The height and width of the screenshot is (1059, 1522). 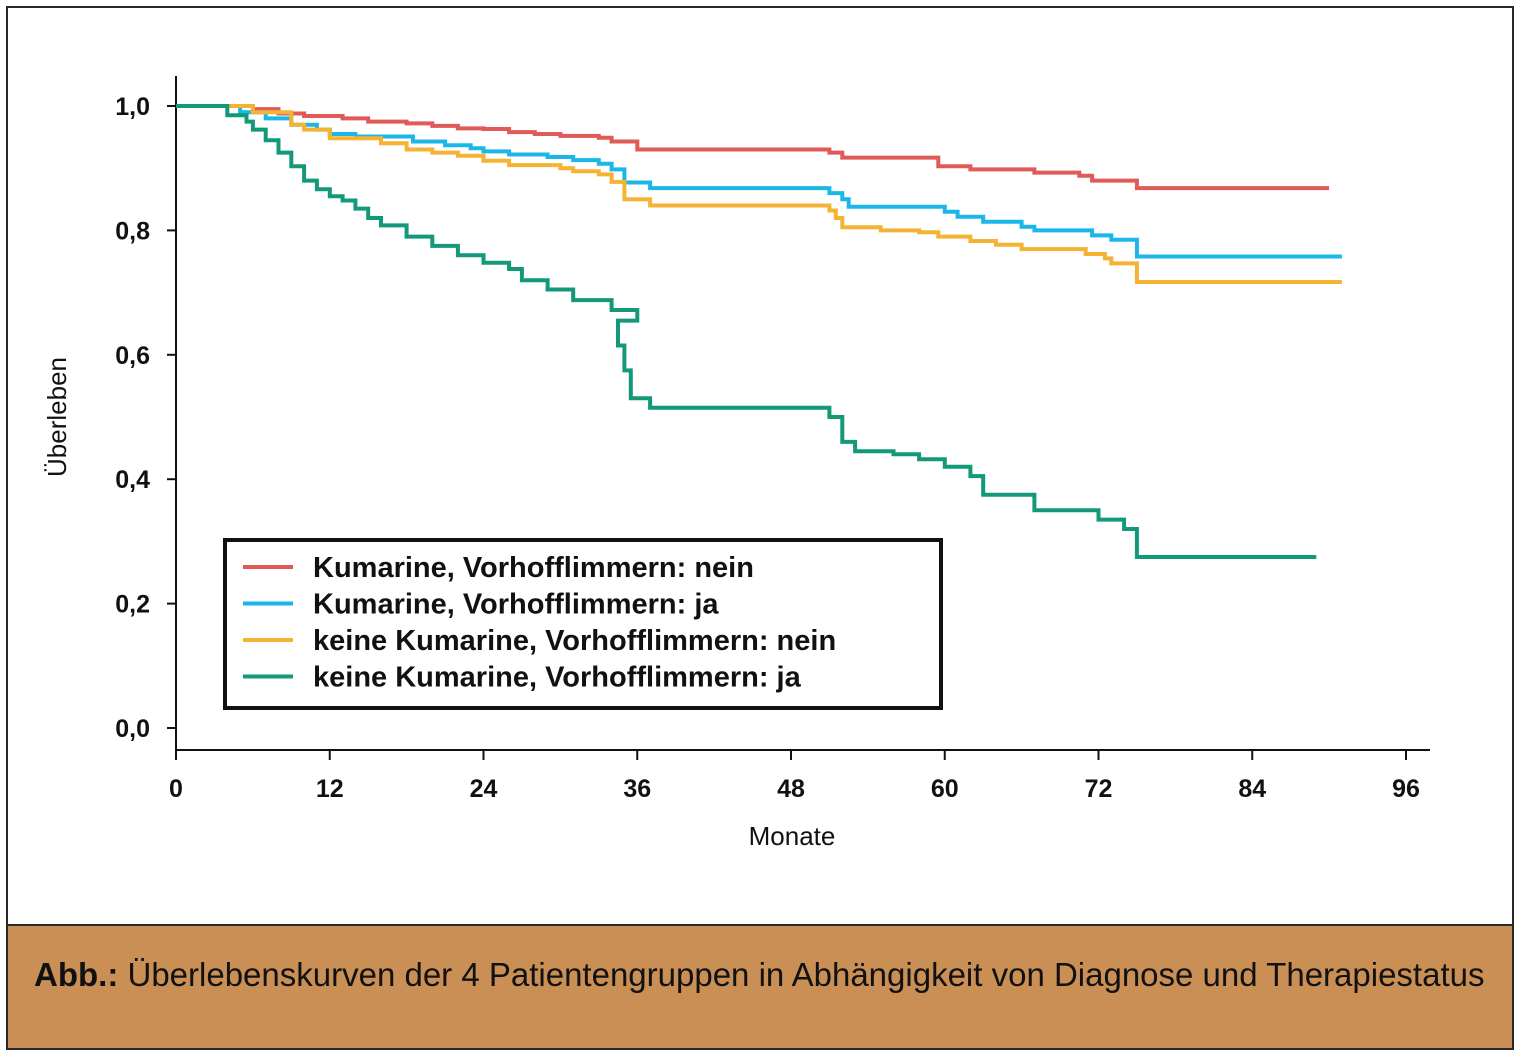 What do you see at coordinates (132, 356) in the screenshot?
I see `y-tick-label: 0,6` at bounding box center [132, 356].